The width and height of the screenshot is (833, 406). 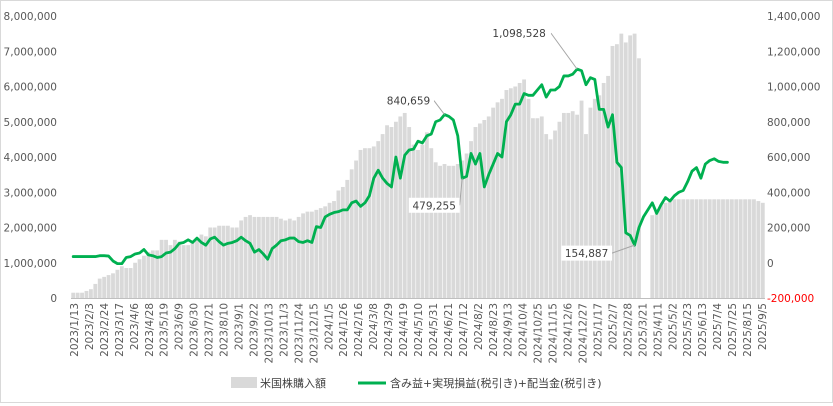 What do you see at coordinates (494, 330) in the screenshot?
I see `x-tick-label: 2024/8/23` at bounding box center [494, 330].